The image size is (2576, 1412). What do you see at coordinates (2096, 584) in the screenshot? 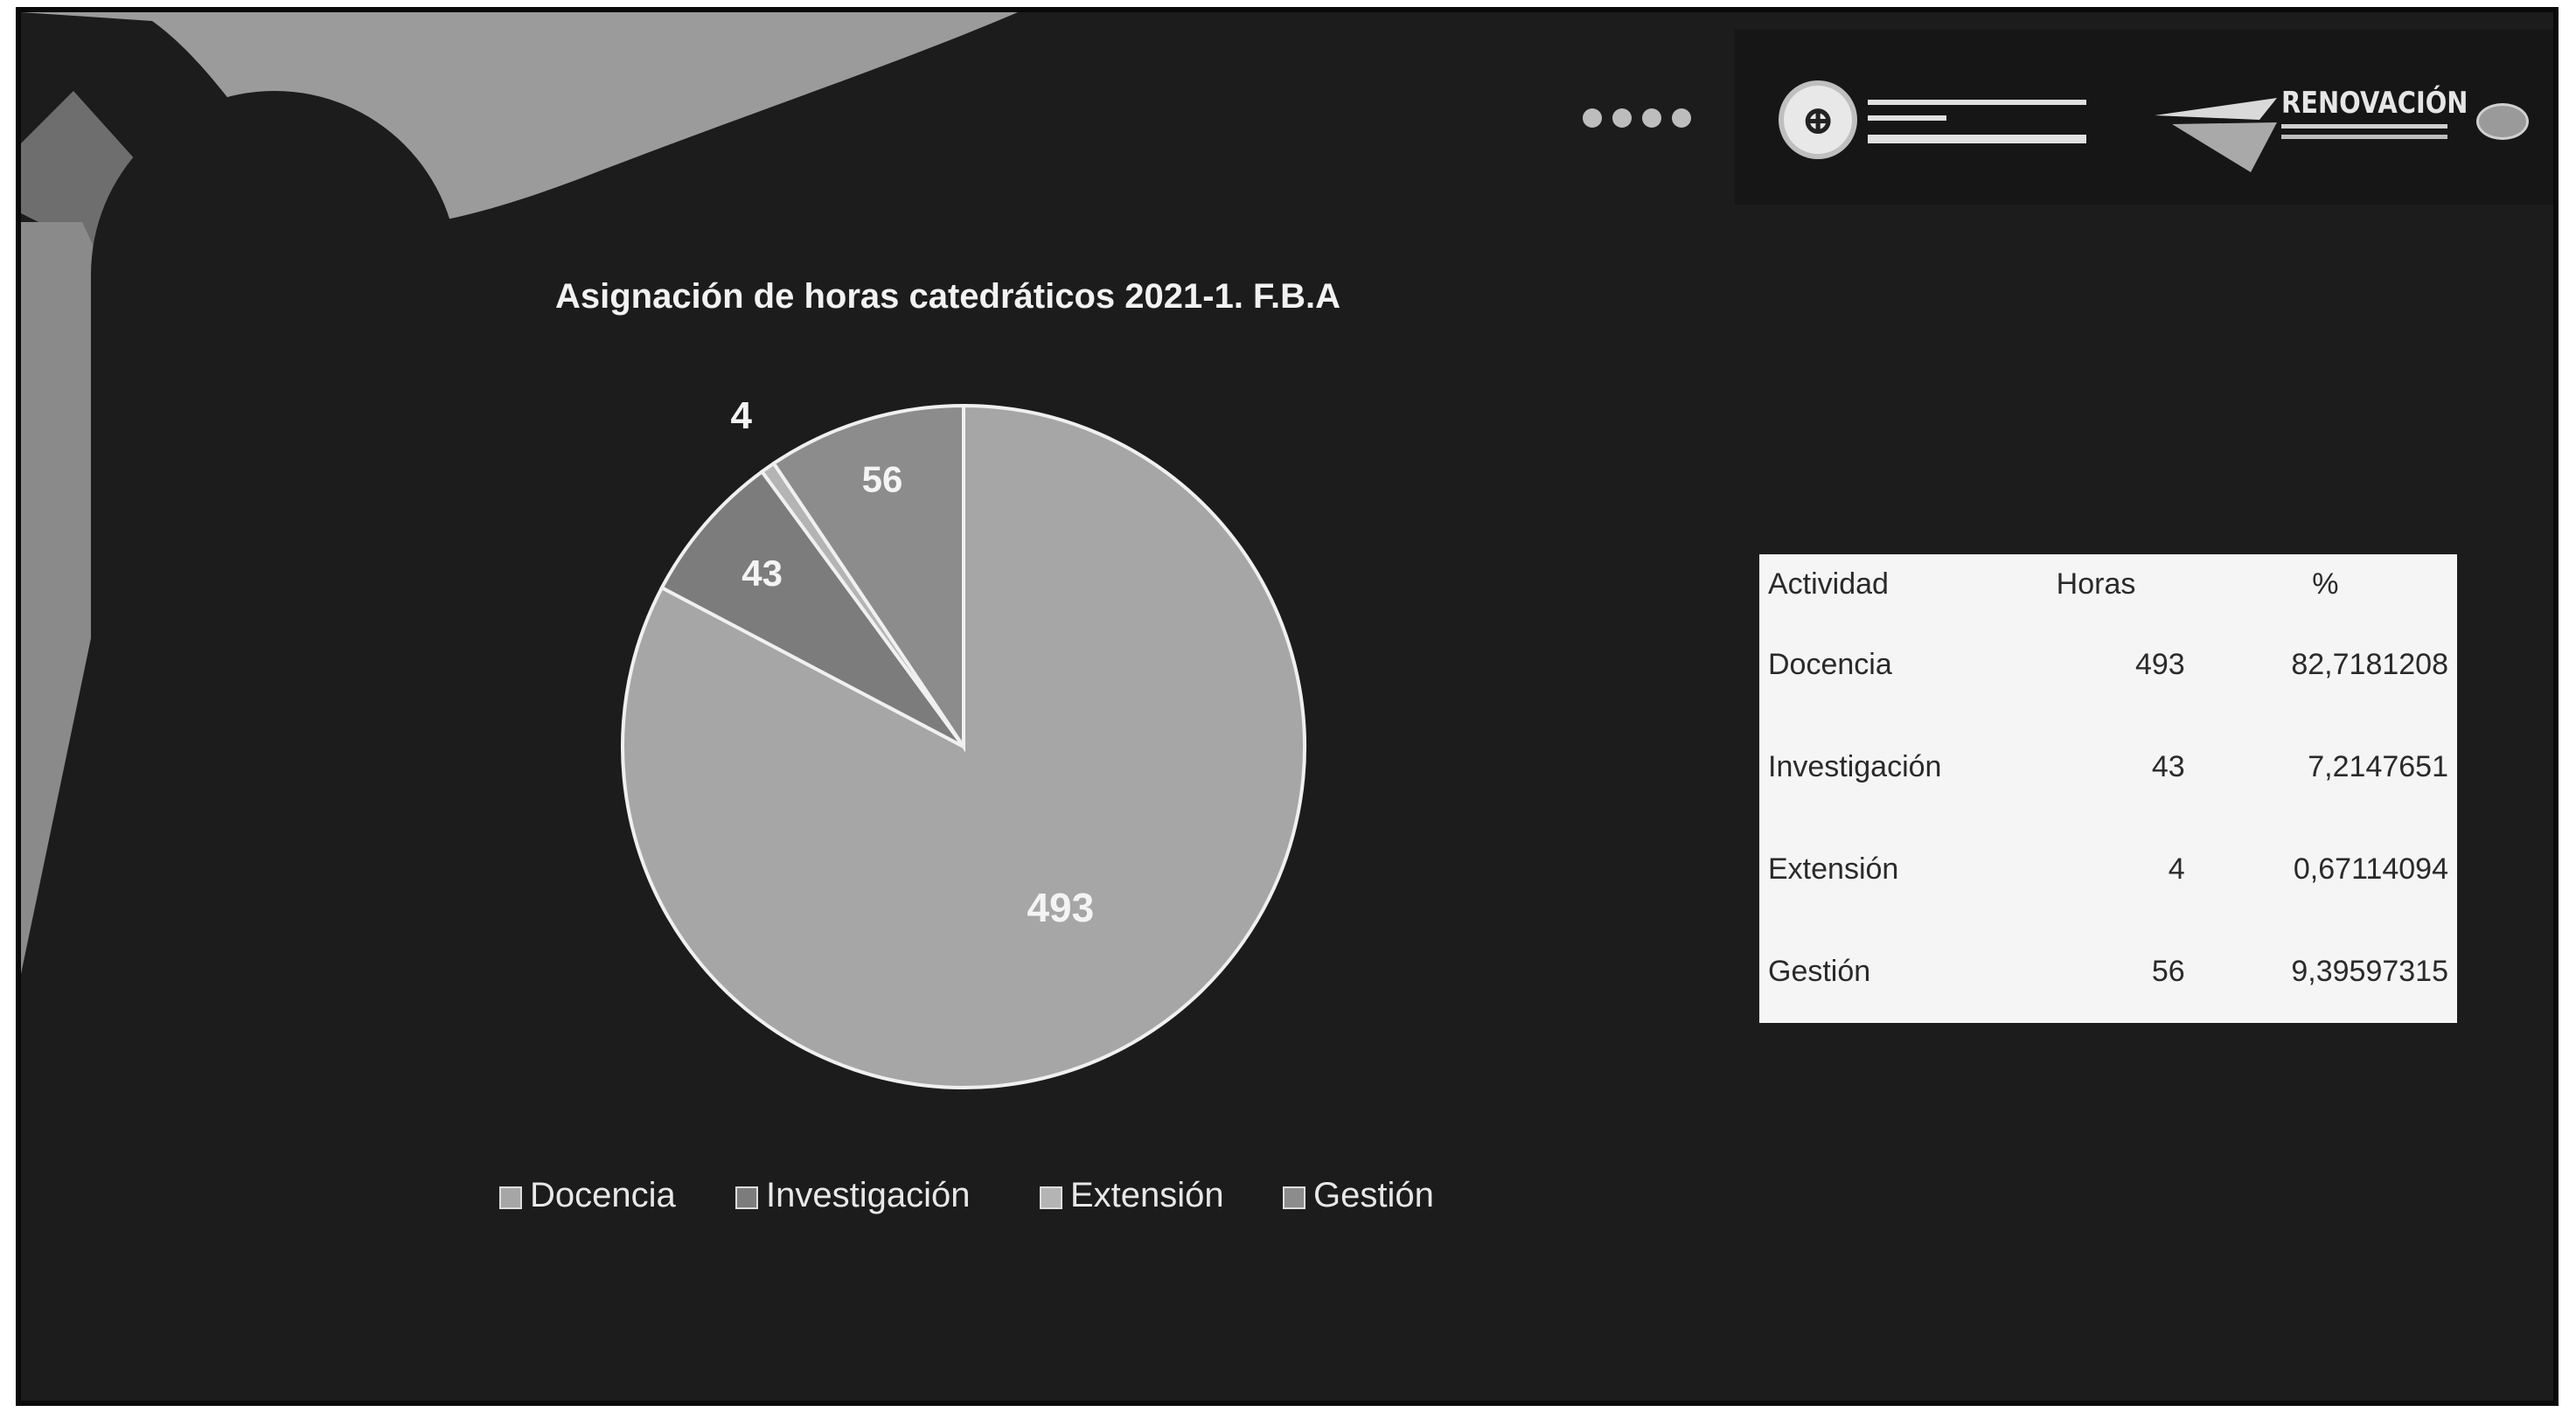
I see `table-header-cell: Horas` at bounding box center [2096, 584].